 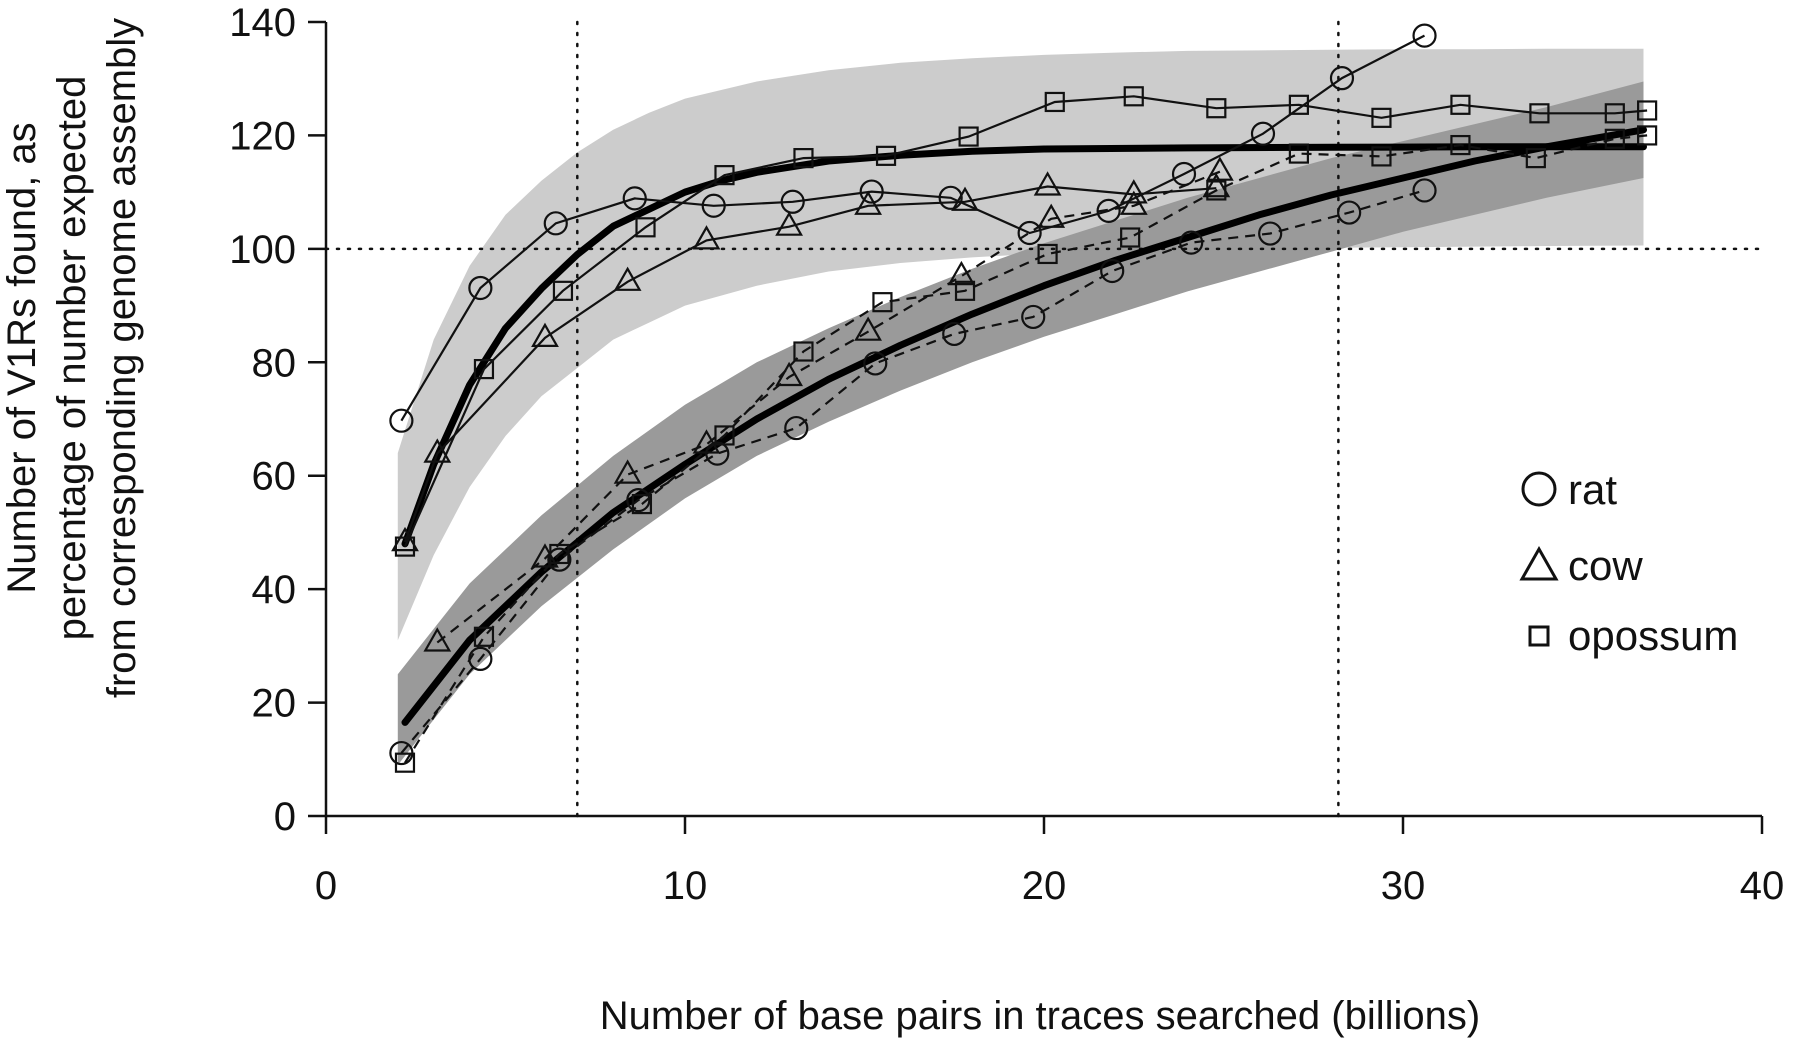 I want to click on legend-item-rat: rat, so click(x=1569, y=489).